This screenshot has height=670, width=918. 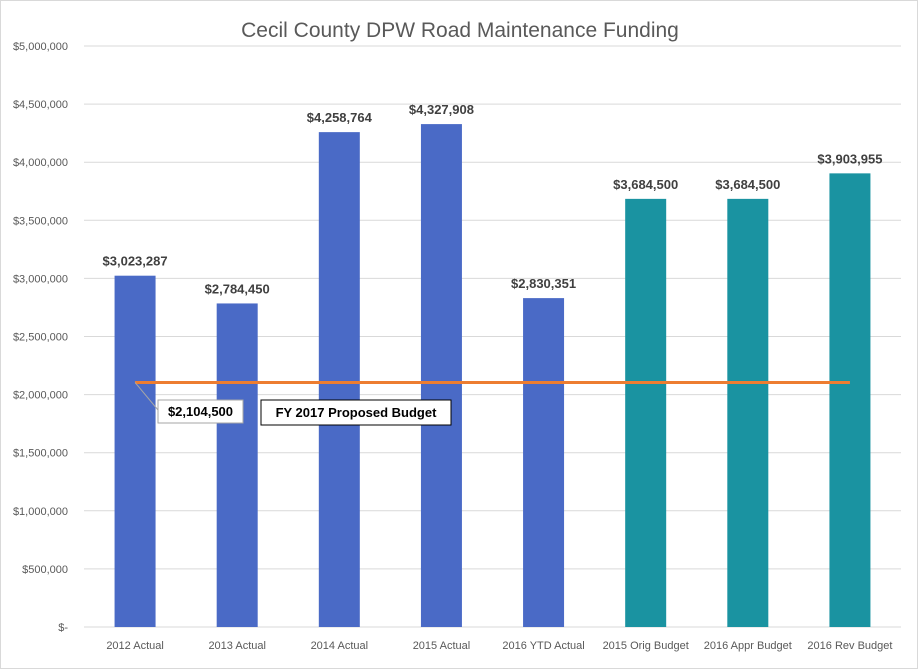 What do you see at coordinates (40, 279) in the screenshot?
I see `y-tick-label: $3,000,000` at bounding box center [40, 279].